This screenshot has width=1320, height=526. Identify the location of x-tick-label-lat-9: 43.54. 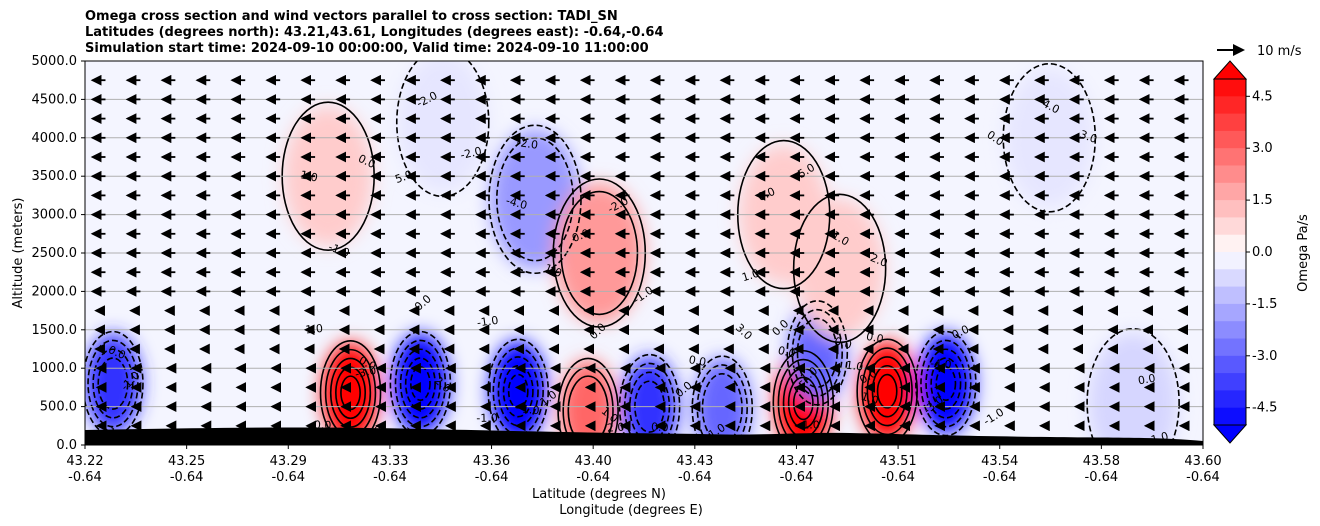
(999, 461).